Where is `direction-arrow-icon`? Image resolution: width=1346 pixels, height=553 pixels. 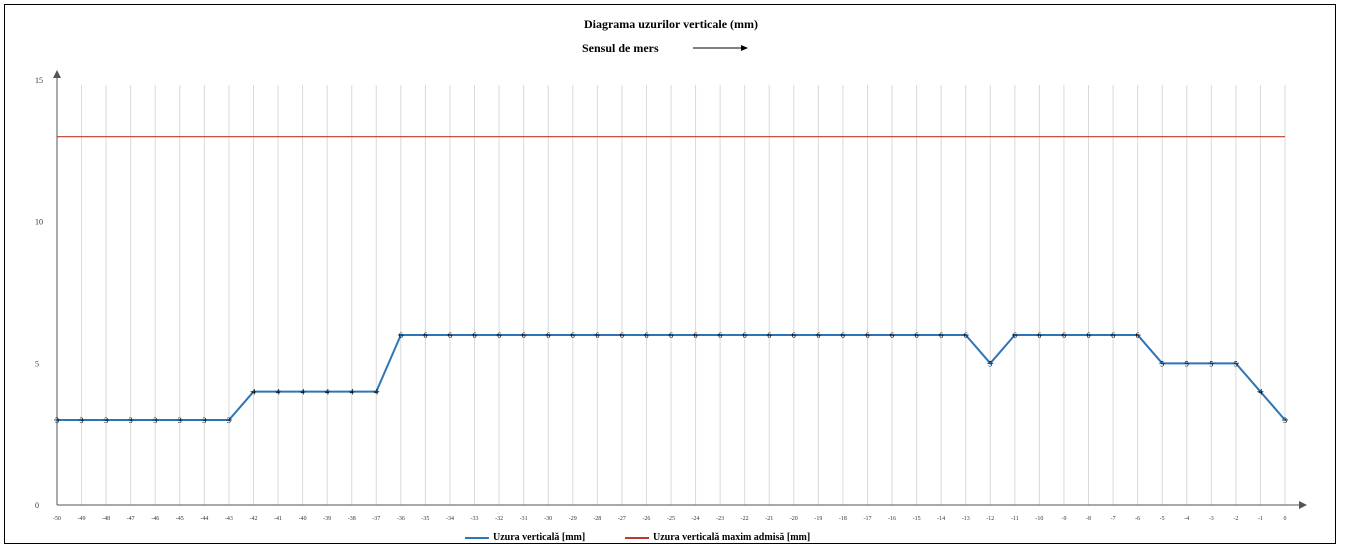
direction-arrow-icon is located at coordinates (720, 48).